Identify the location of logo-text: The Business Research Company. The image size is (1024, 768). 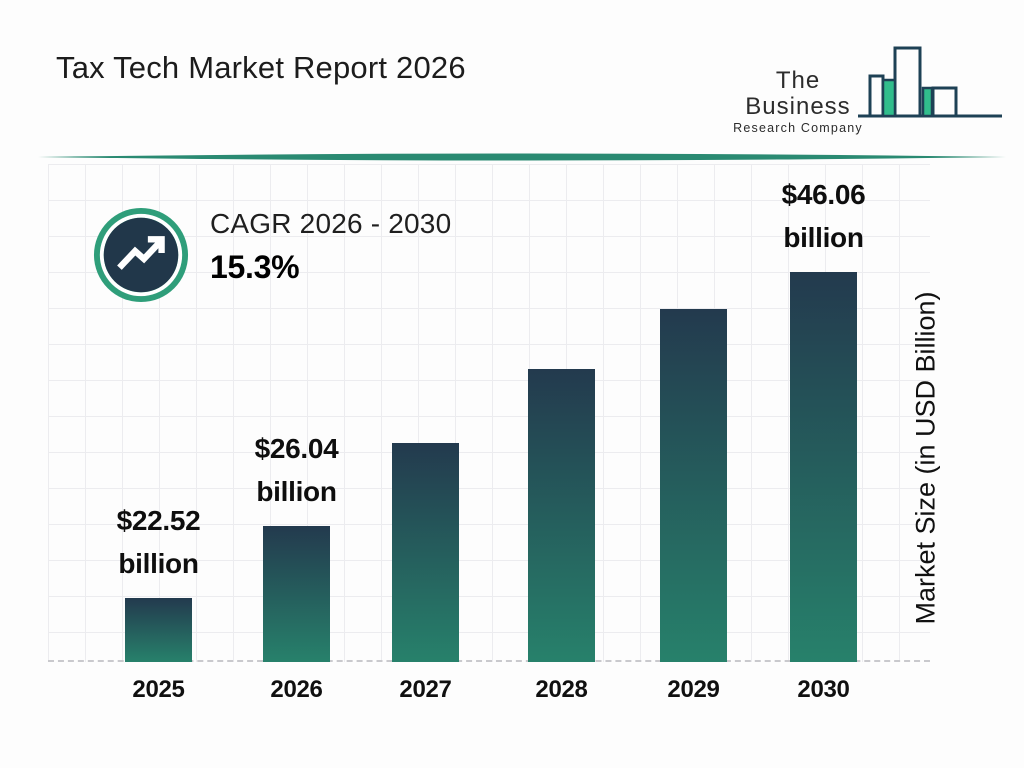
(798, 102).